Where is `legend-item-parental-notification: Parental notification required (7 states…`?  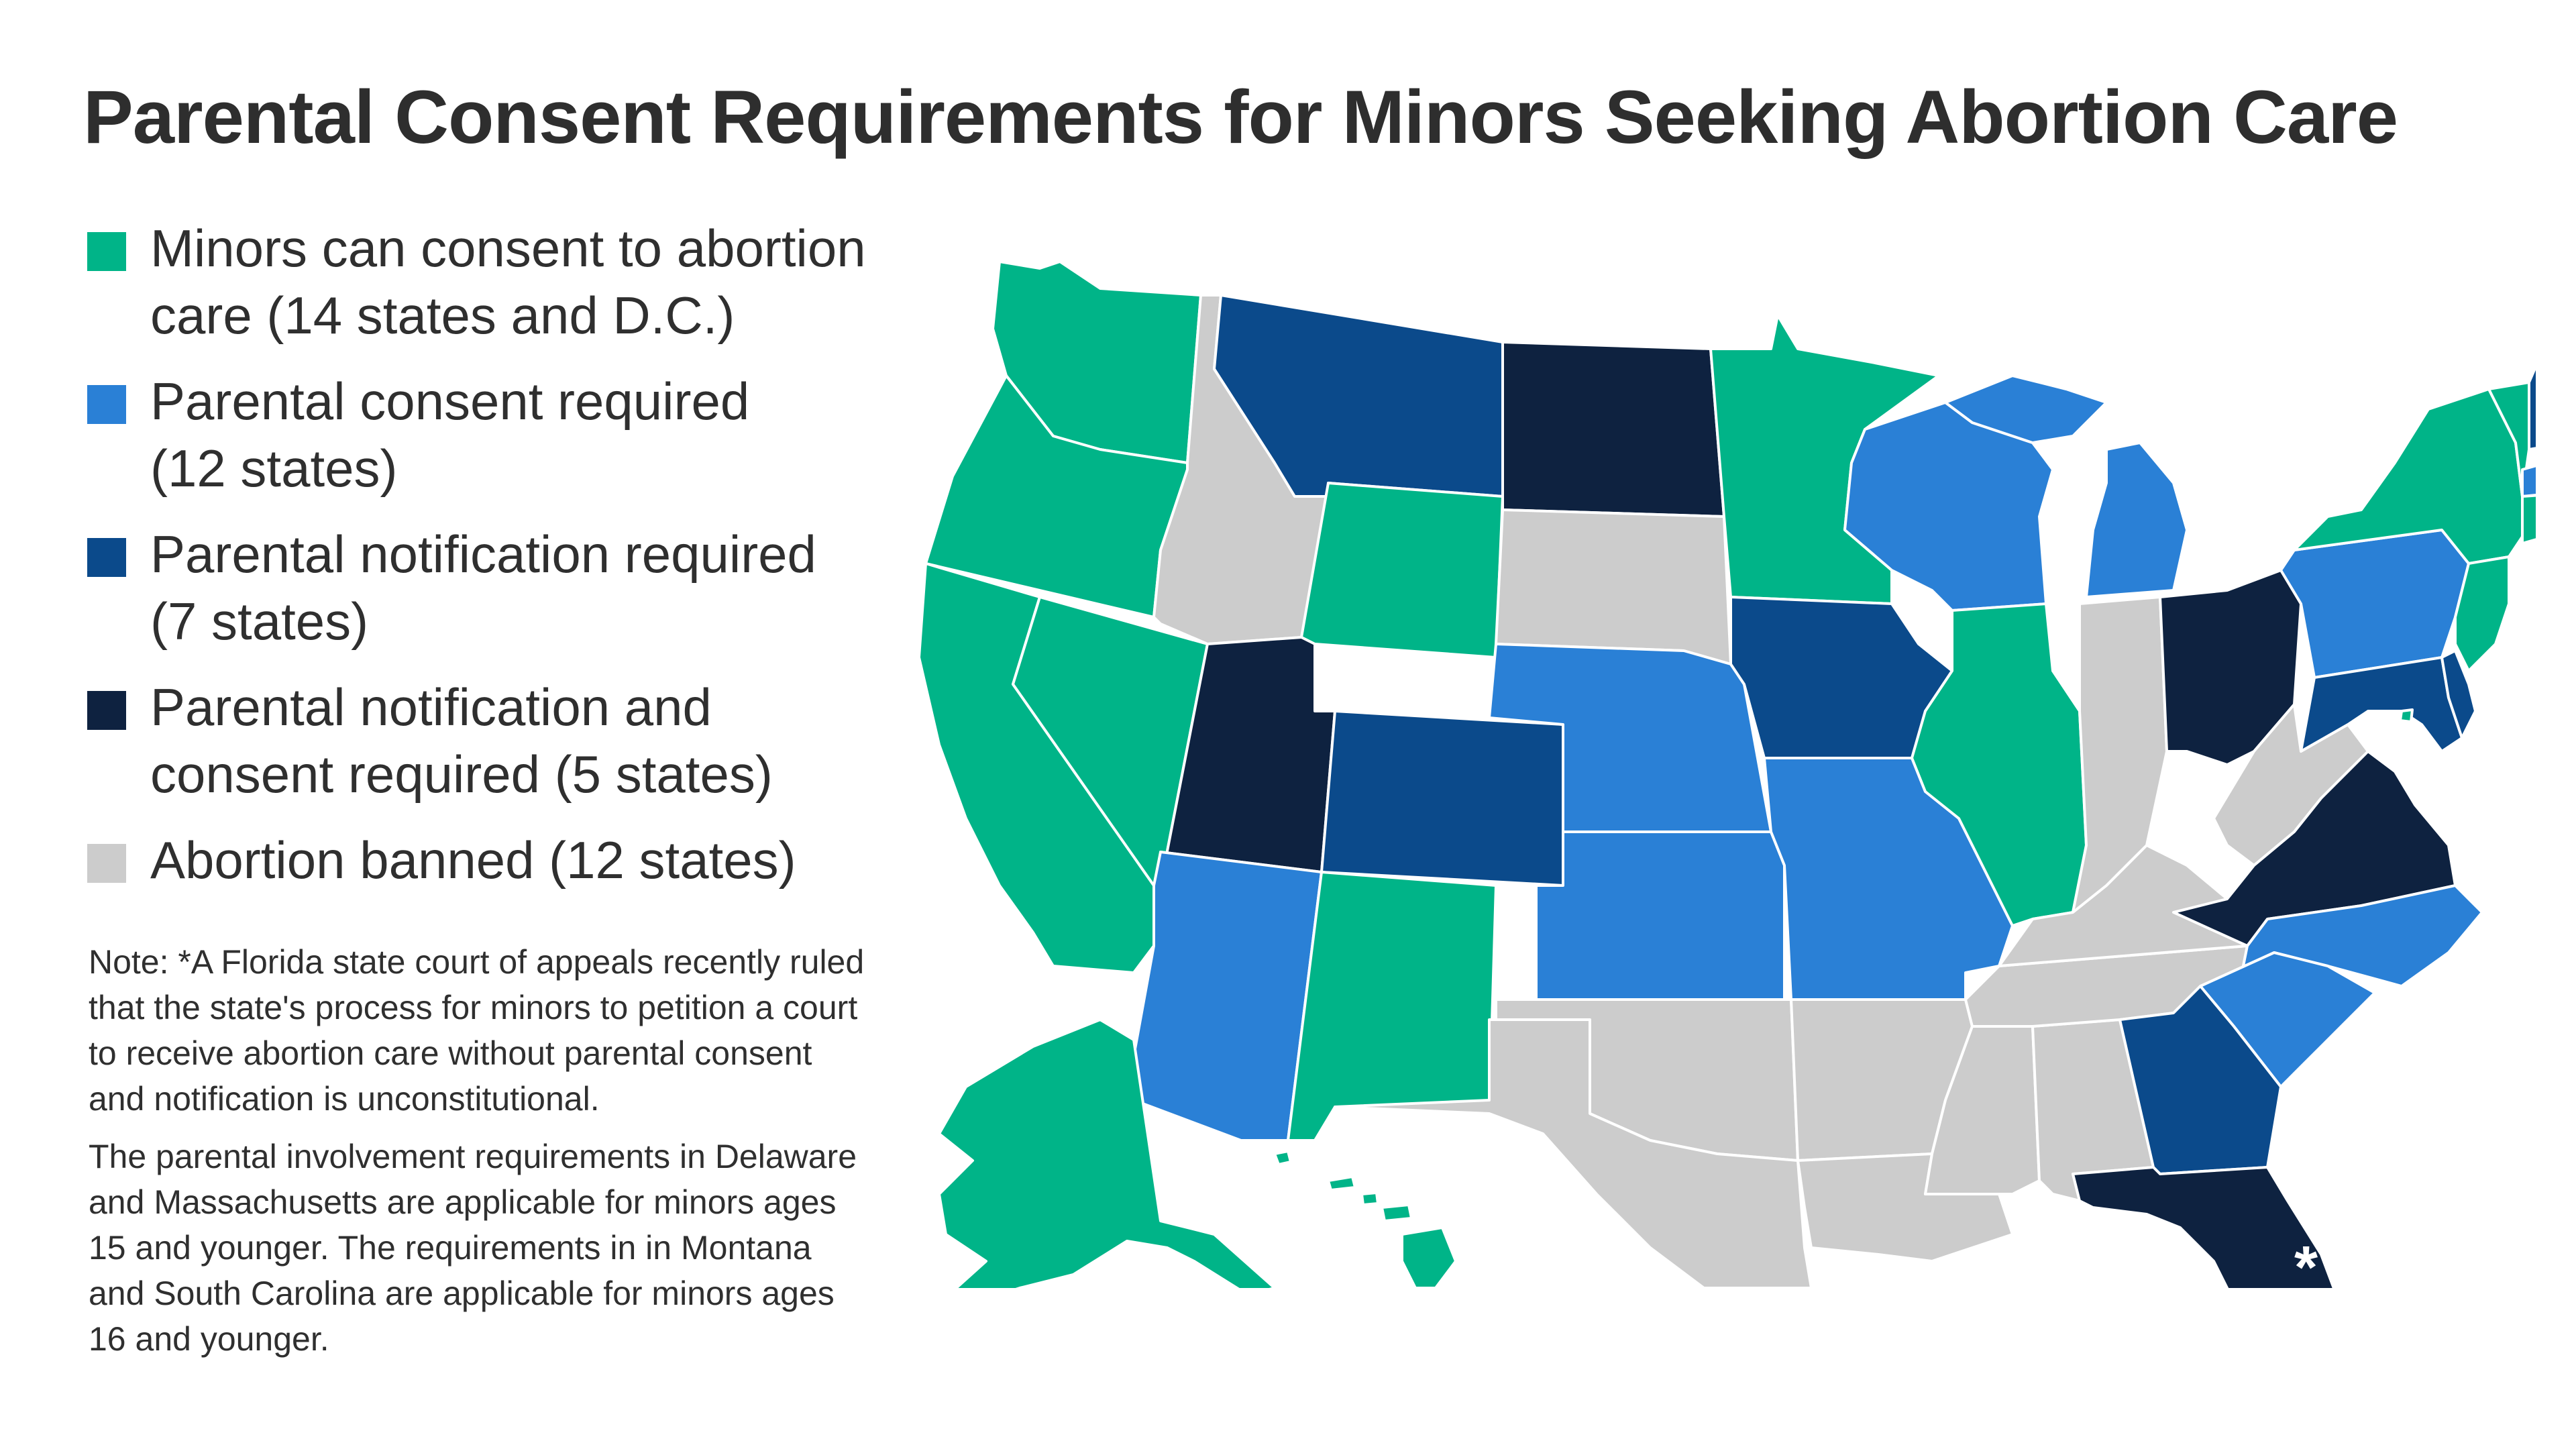
legend-item-parental-notification: Parental notification required (7 states… is located at coordinates (509, 588).